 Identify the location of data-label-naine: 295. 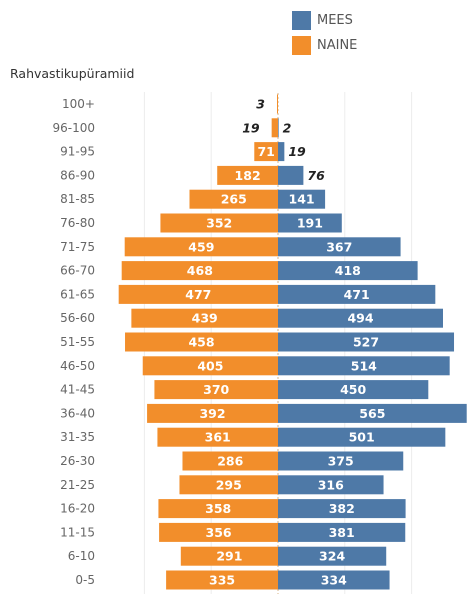
(229, 484).